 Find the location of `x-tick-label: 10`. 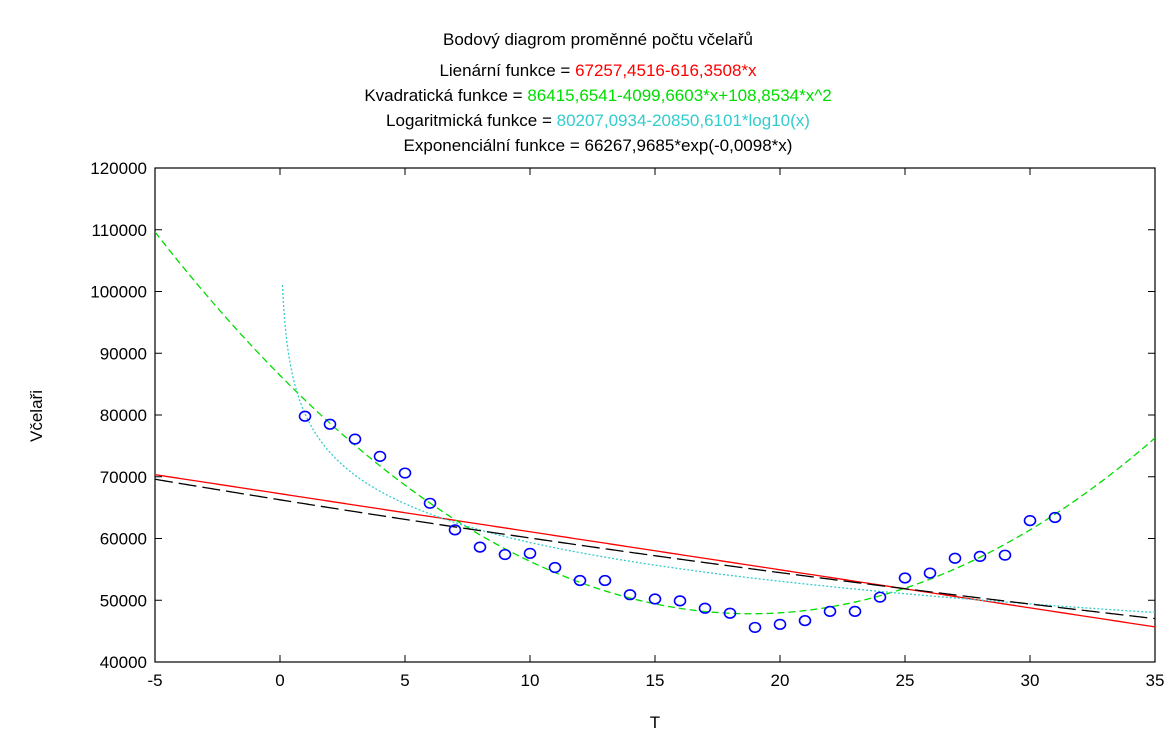

x-tick-label: 10 is located at coordinates (530, 680).